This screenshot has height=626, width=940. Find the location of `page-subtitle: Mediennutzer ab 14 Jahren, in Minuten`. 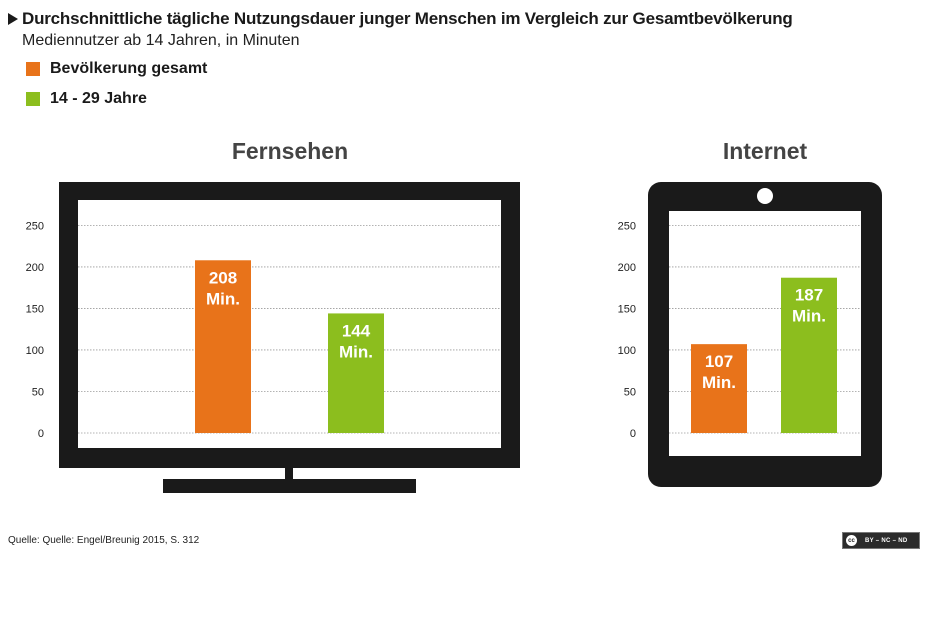

page-subtitle: Mediennutzer ab 14 Jahren, in Minuten is located at coordinates (161, 40).